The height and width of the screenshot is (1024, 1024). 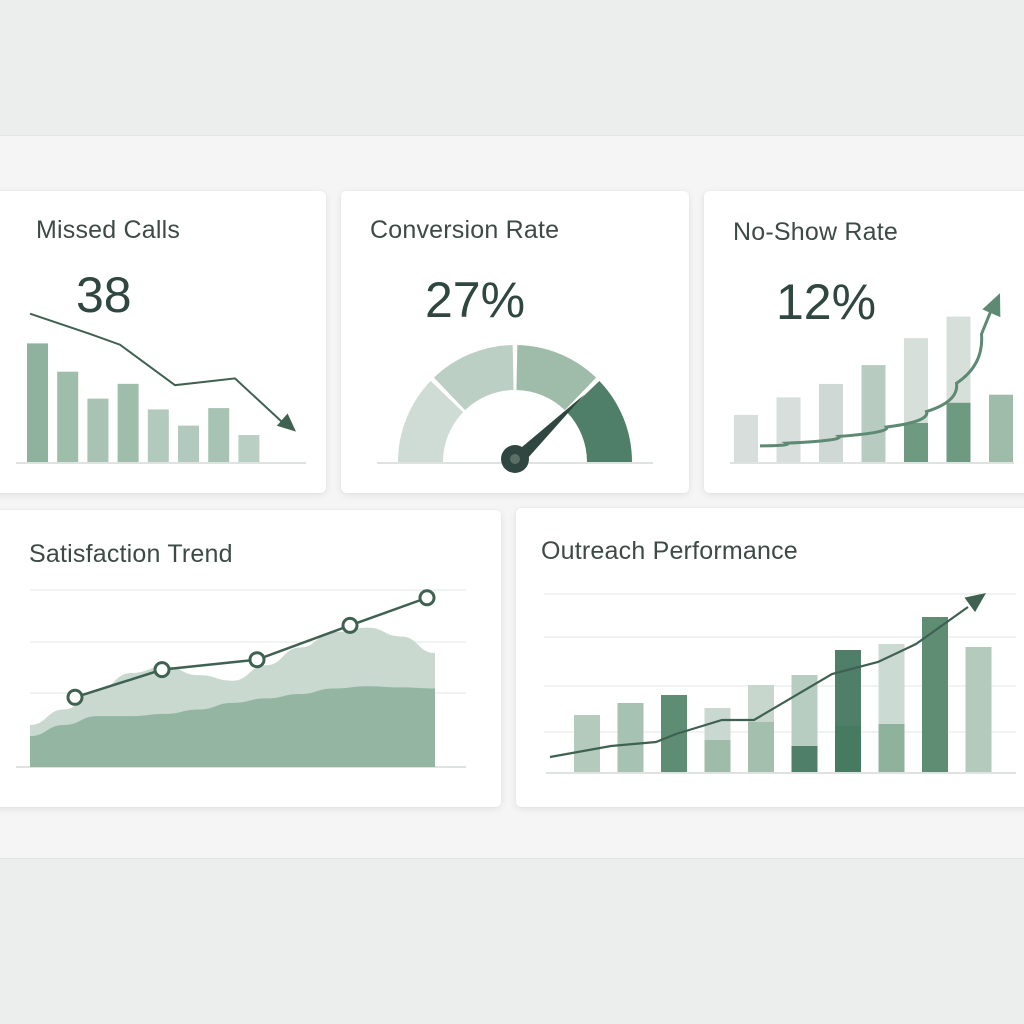 What do you see at coordinates (286, 422) in the screenshot?
I see `missed-calls-arrow-head` at bounding box center [286, 422].